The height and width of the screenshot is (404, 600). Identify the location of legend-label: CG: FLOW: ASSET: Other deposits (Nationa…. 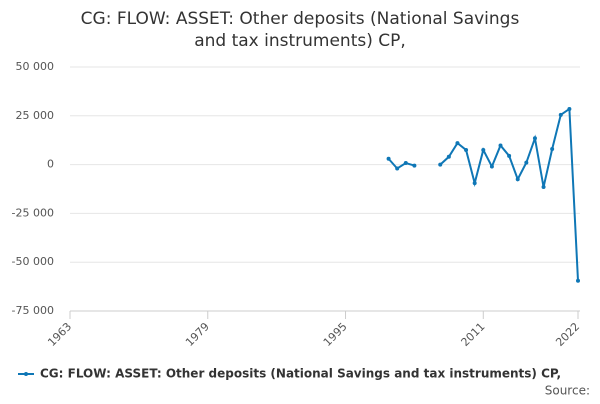
(300, 374).